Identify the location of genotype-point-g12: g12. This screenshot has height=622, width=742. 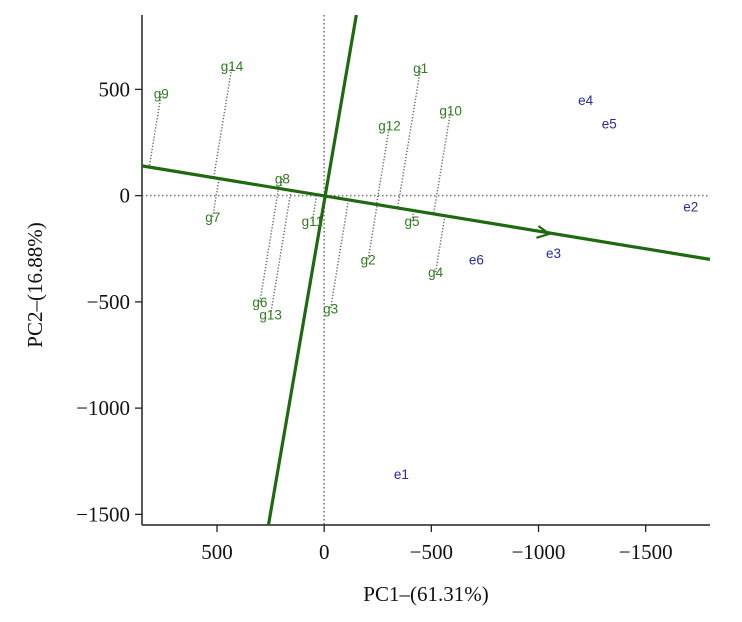
(389, 126).